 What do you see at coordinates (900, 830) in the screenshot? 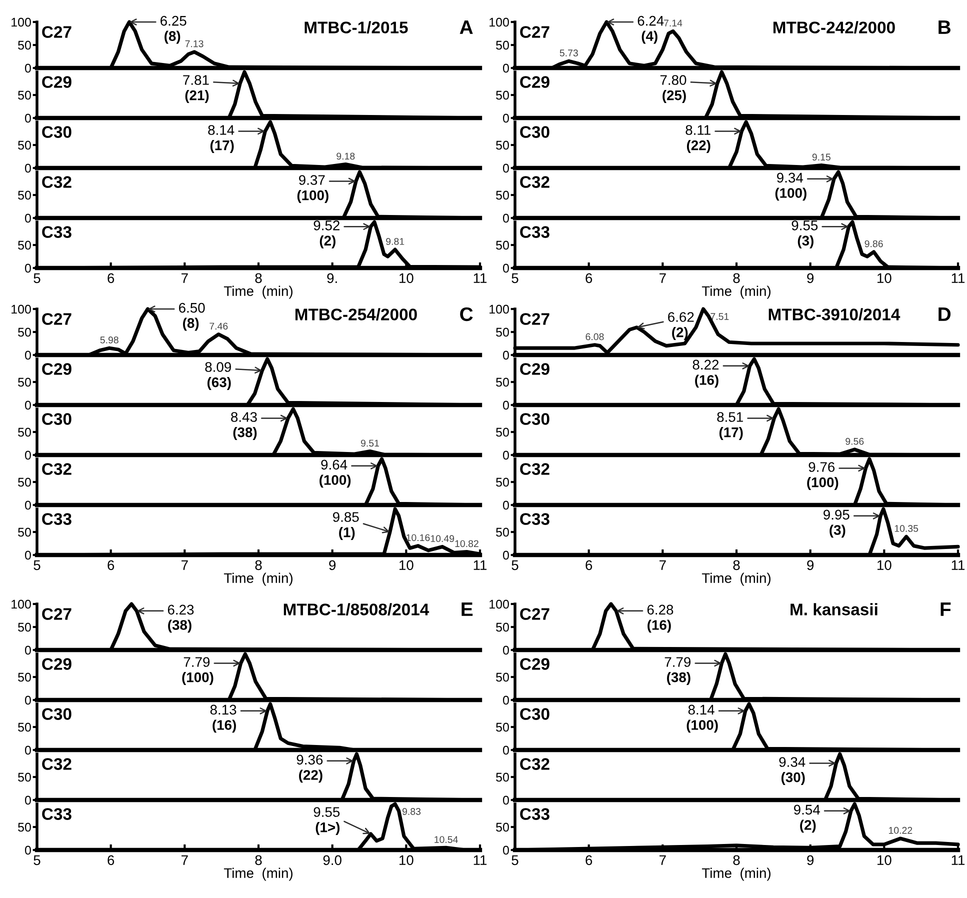
I see `annotation: 10.22` at bounding box center [900, 830].